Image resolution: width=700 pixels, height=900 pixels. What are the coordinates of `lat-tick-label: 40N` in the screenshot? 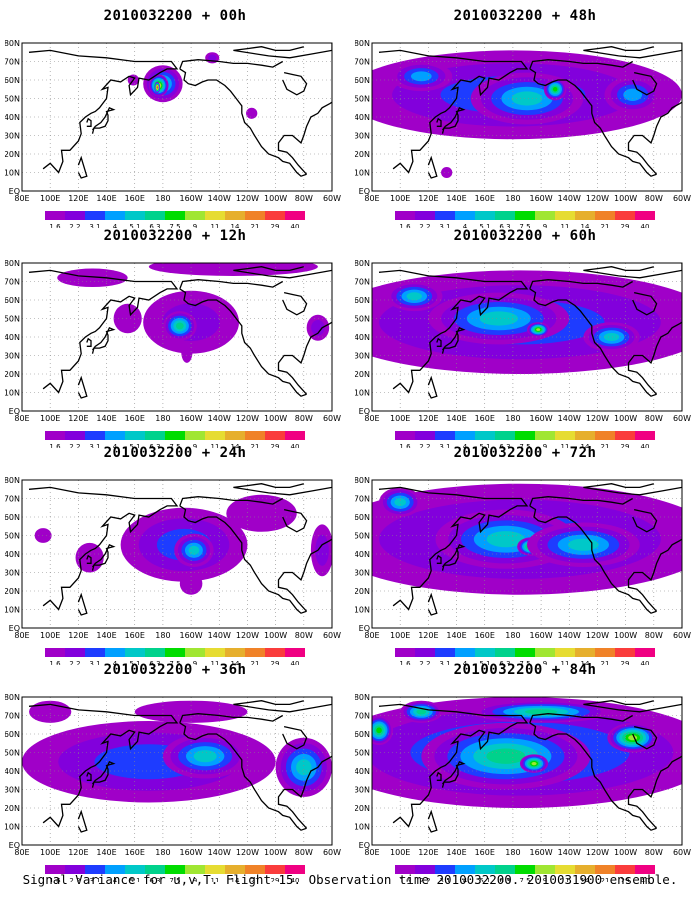 It's located at (362, 554).